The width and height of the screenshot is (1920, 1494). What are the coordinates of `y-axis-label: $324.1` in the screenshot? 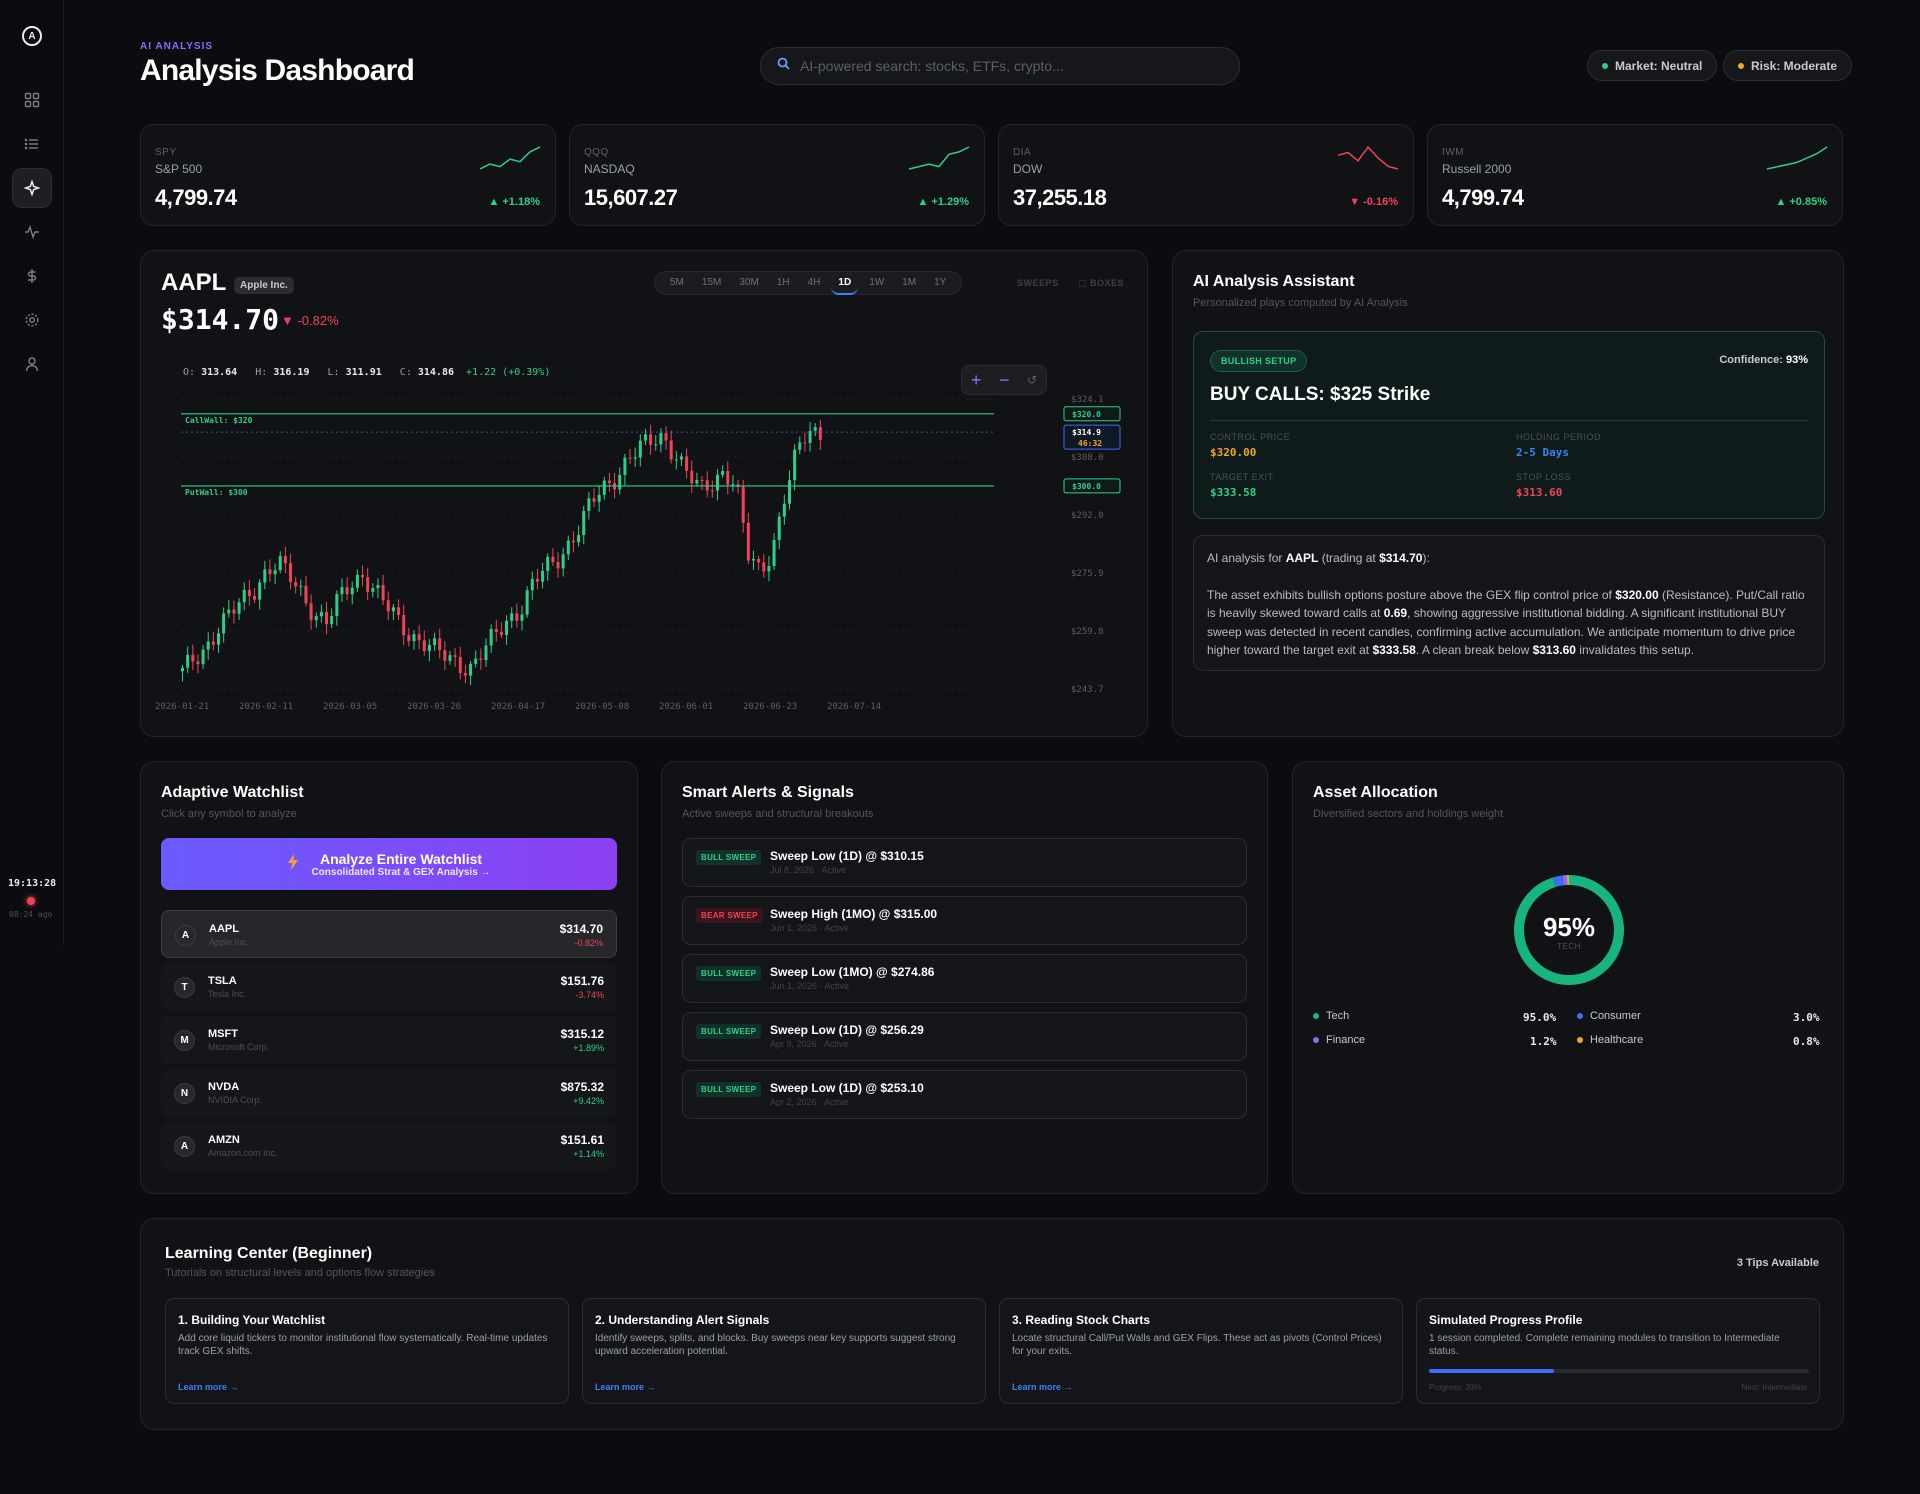 It's located at (1087, 400).